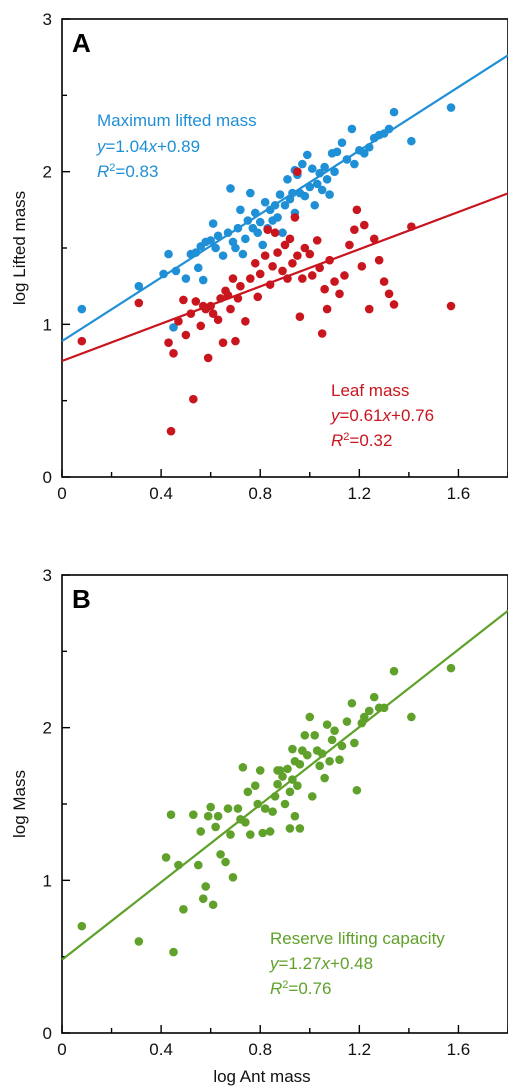  Describe the element at coordinates (47, 1033) in the screenshot. I see `y-tick-label: 0` at that location.